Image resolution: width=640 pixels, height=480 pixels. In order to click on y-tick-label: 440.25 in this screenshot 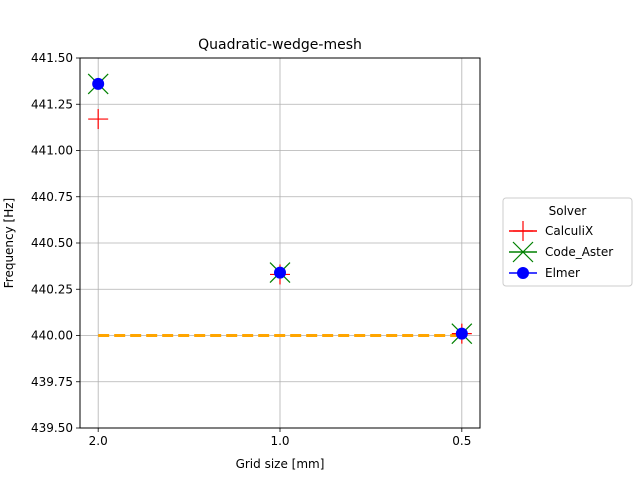, I will do `click(52, 289)`.